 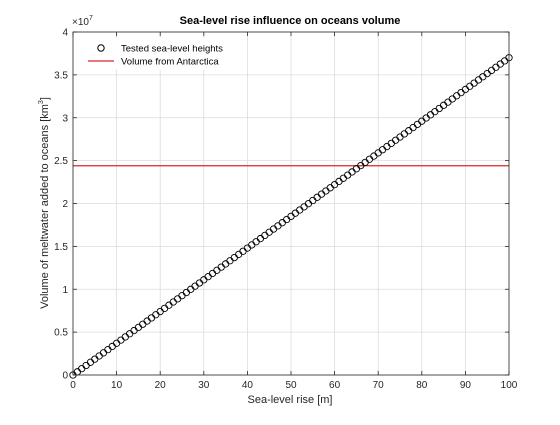 What do you see at coordinates (170, 62) in the screenshot?
I see `legend-label-antarctica: Volume from Antarctica` at bounding box center [170, 62].